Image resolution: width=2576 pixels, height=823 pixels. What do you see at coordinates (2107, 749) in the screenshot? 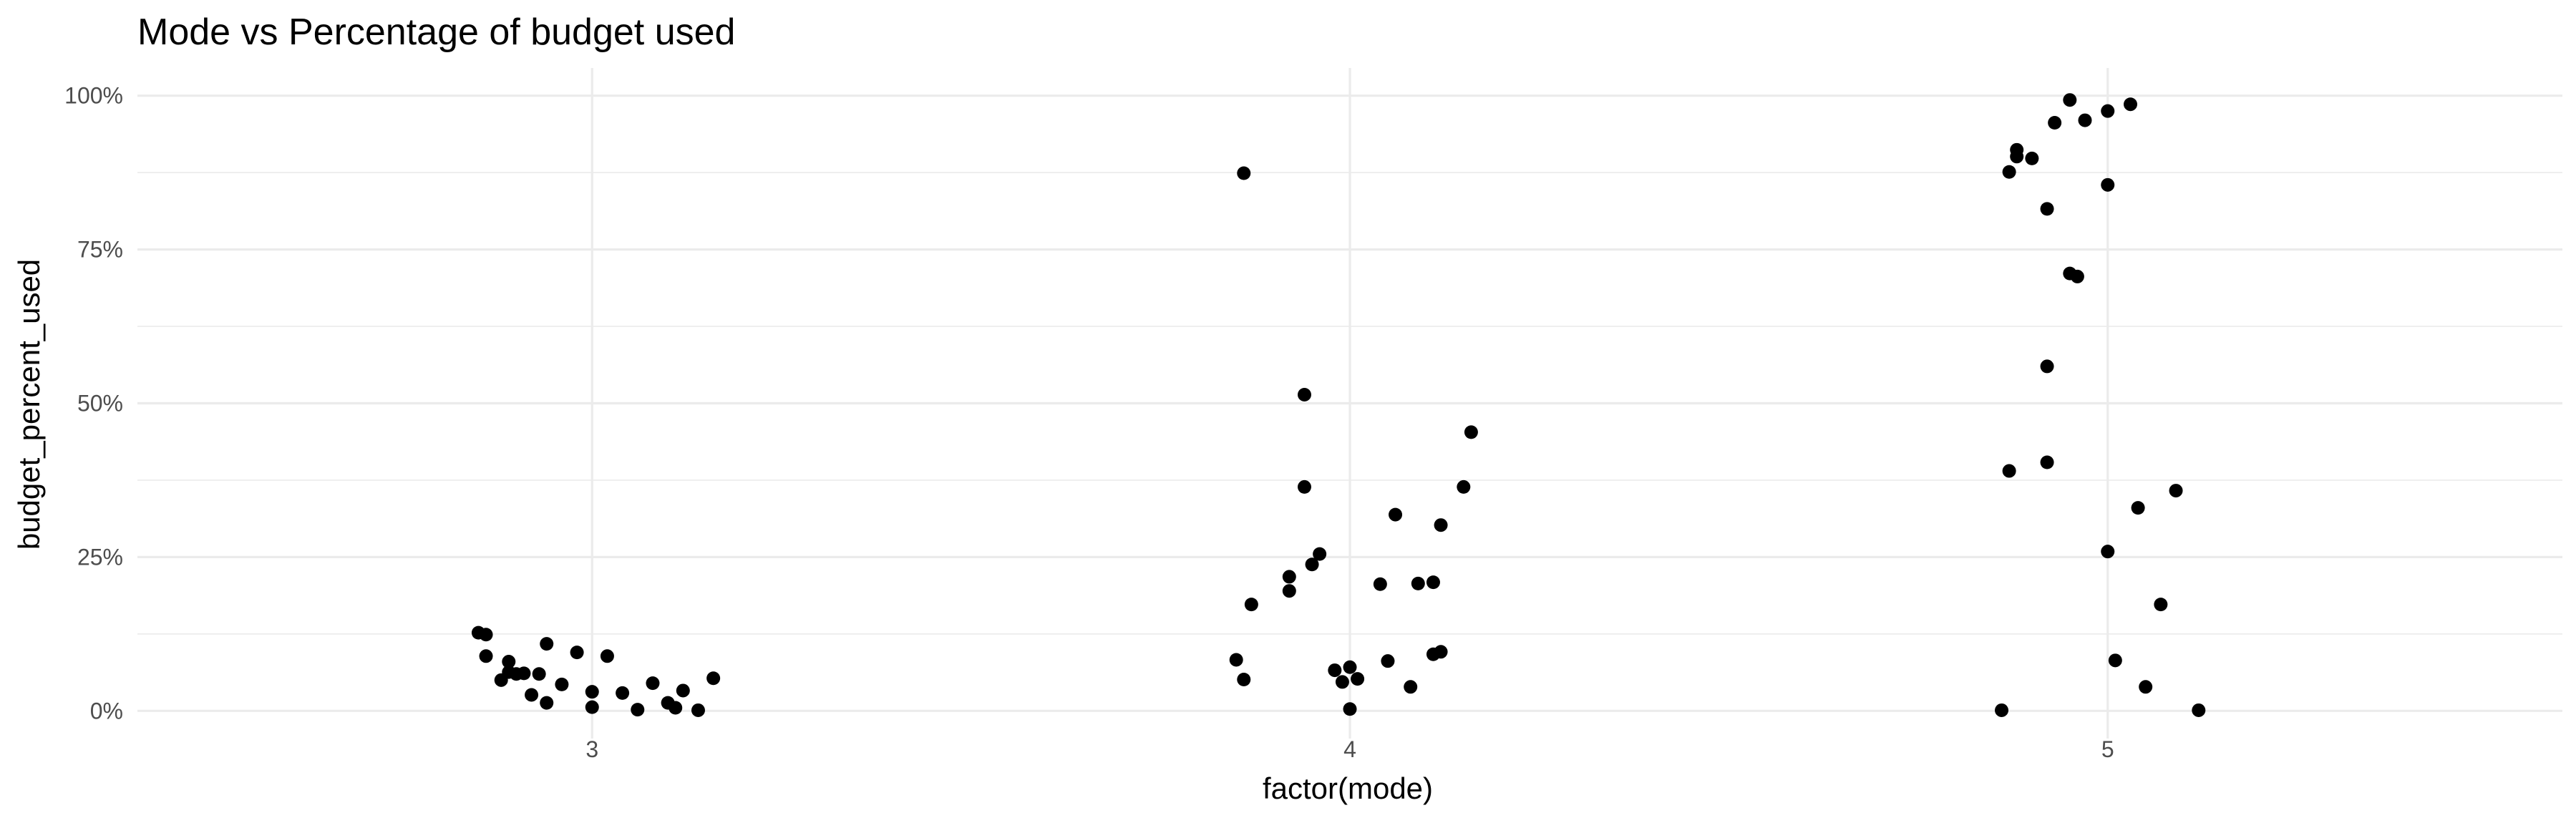
I see `x-tick-label: 5` at bounding box center [2107, 749].